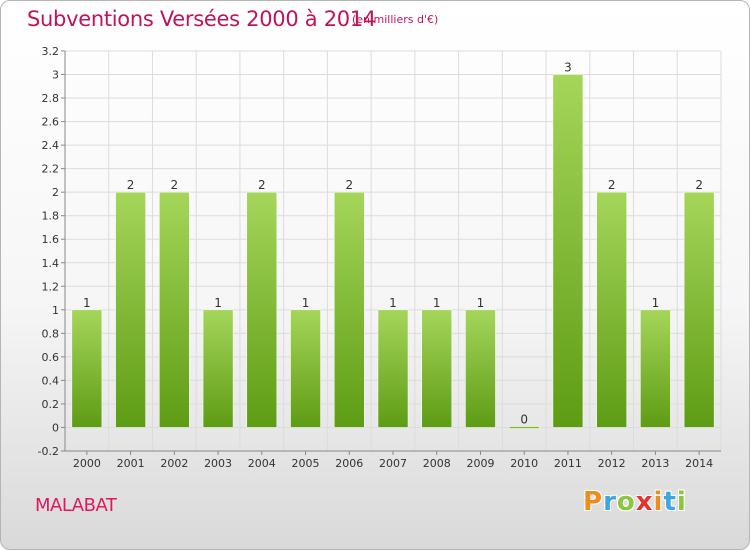  Describe the element at coordinates (610, 502) in the screenshot. I see `logo-letter: r` at that location.